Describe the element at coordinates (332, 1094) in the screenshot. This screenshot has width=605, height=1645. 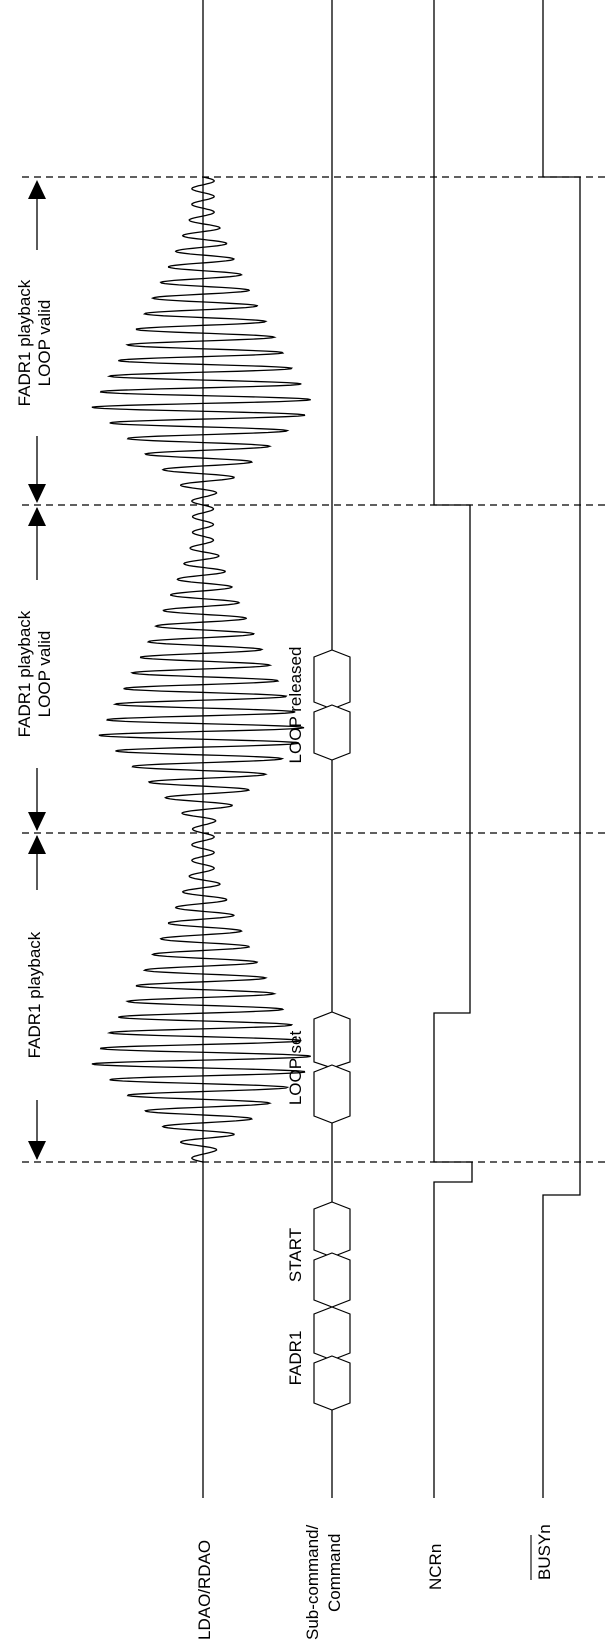
I see `cmd-loop-set-cell-b` at that location.